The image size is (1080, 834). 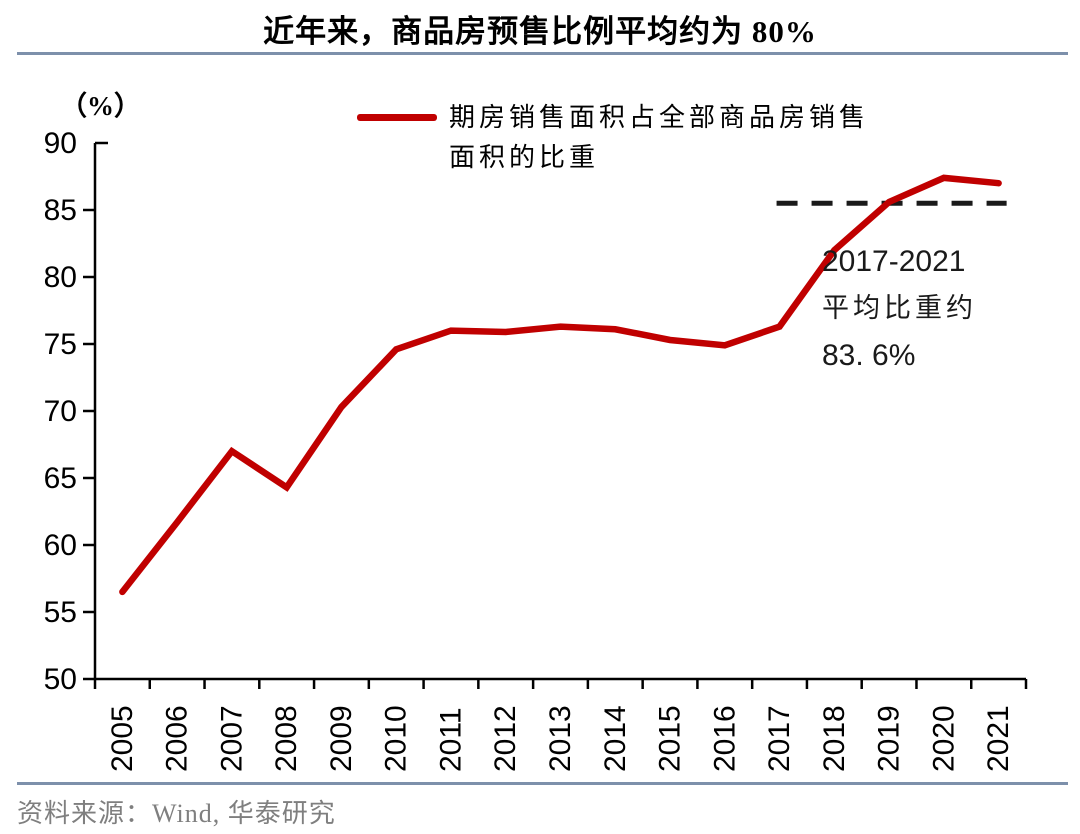 I want to click on y-tick-label: 90, so click(x=60, y=143).